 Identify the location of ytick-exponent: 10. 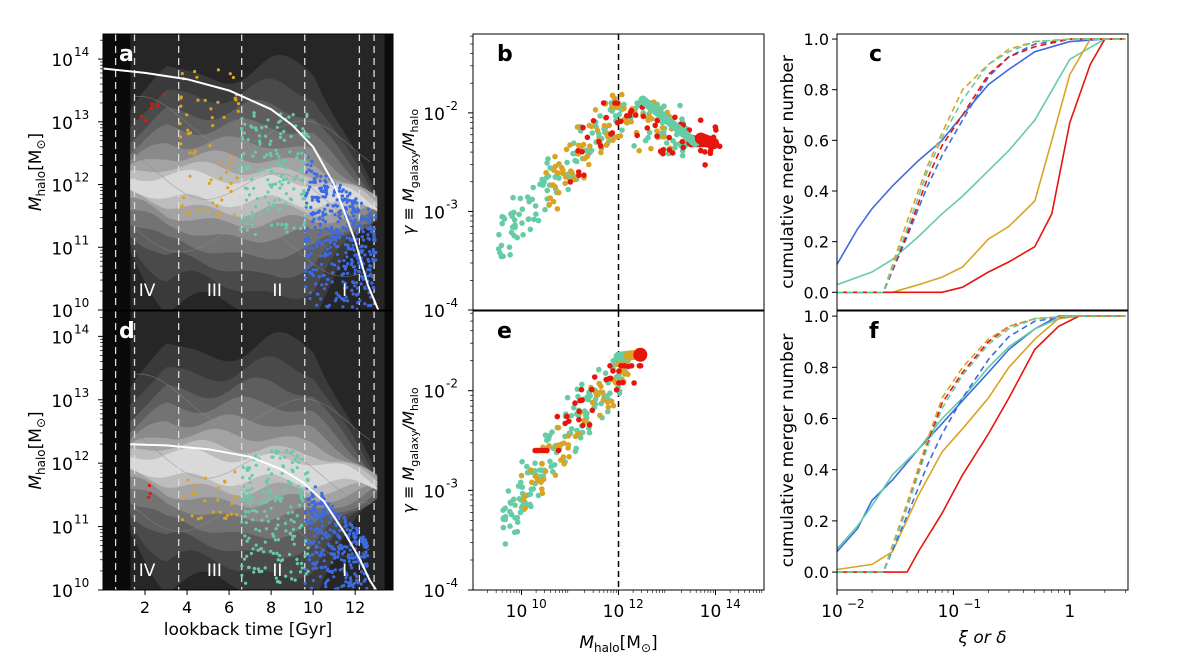
(81, 303).